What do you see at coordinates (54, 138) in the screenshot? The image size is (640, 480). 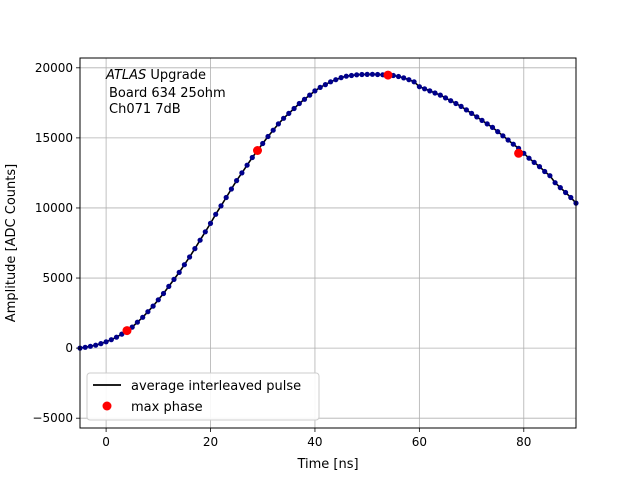 I see `y-tick-label: 15000` at bounding box center [54, 138].